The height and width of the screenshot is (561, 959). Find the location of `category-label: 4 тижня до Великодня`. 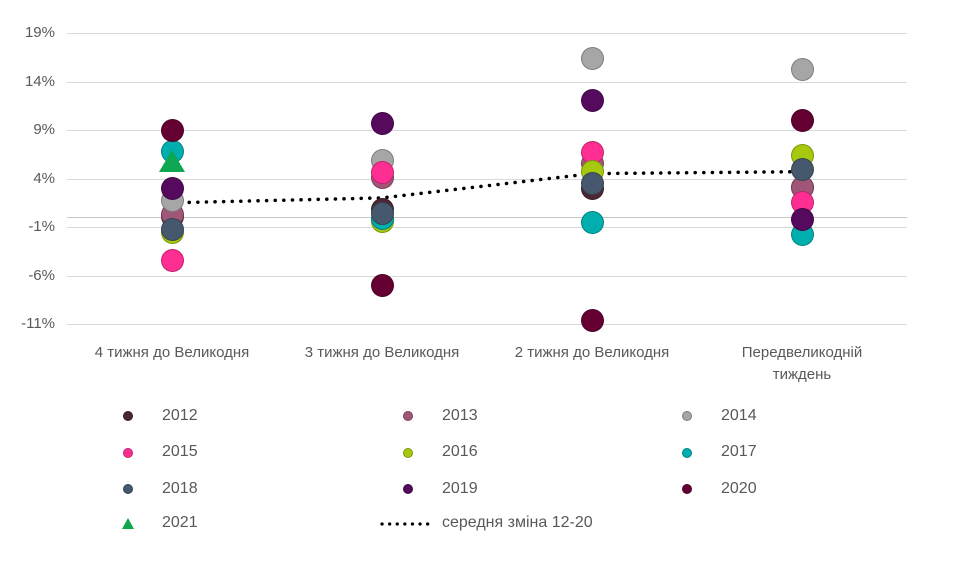

category-label: 4 тижня до Великодня is located at coordinates (172, 352).